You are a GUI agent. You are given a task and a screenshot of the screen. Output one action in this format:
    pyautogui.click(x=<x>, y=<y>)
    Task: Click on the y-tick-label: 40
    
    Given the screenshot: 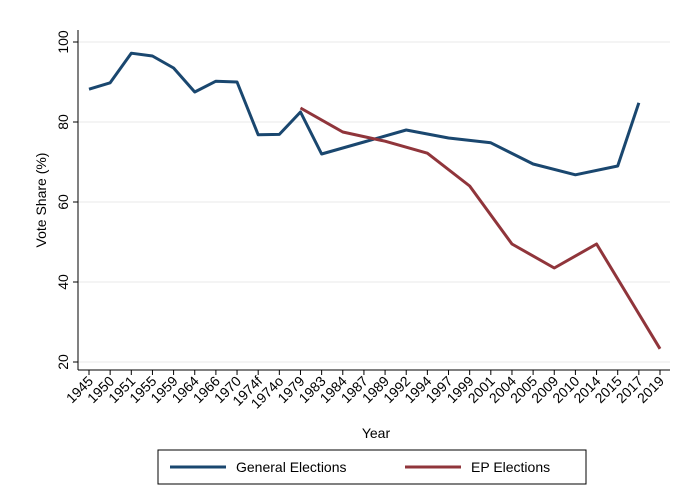 What is the action you would take?
    pyautogui.click(x=63, y=282)
    